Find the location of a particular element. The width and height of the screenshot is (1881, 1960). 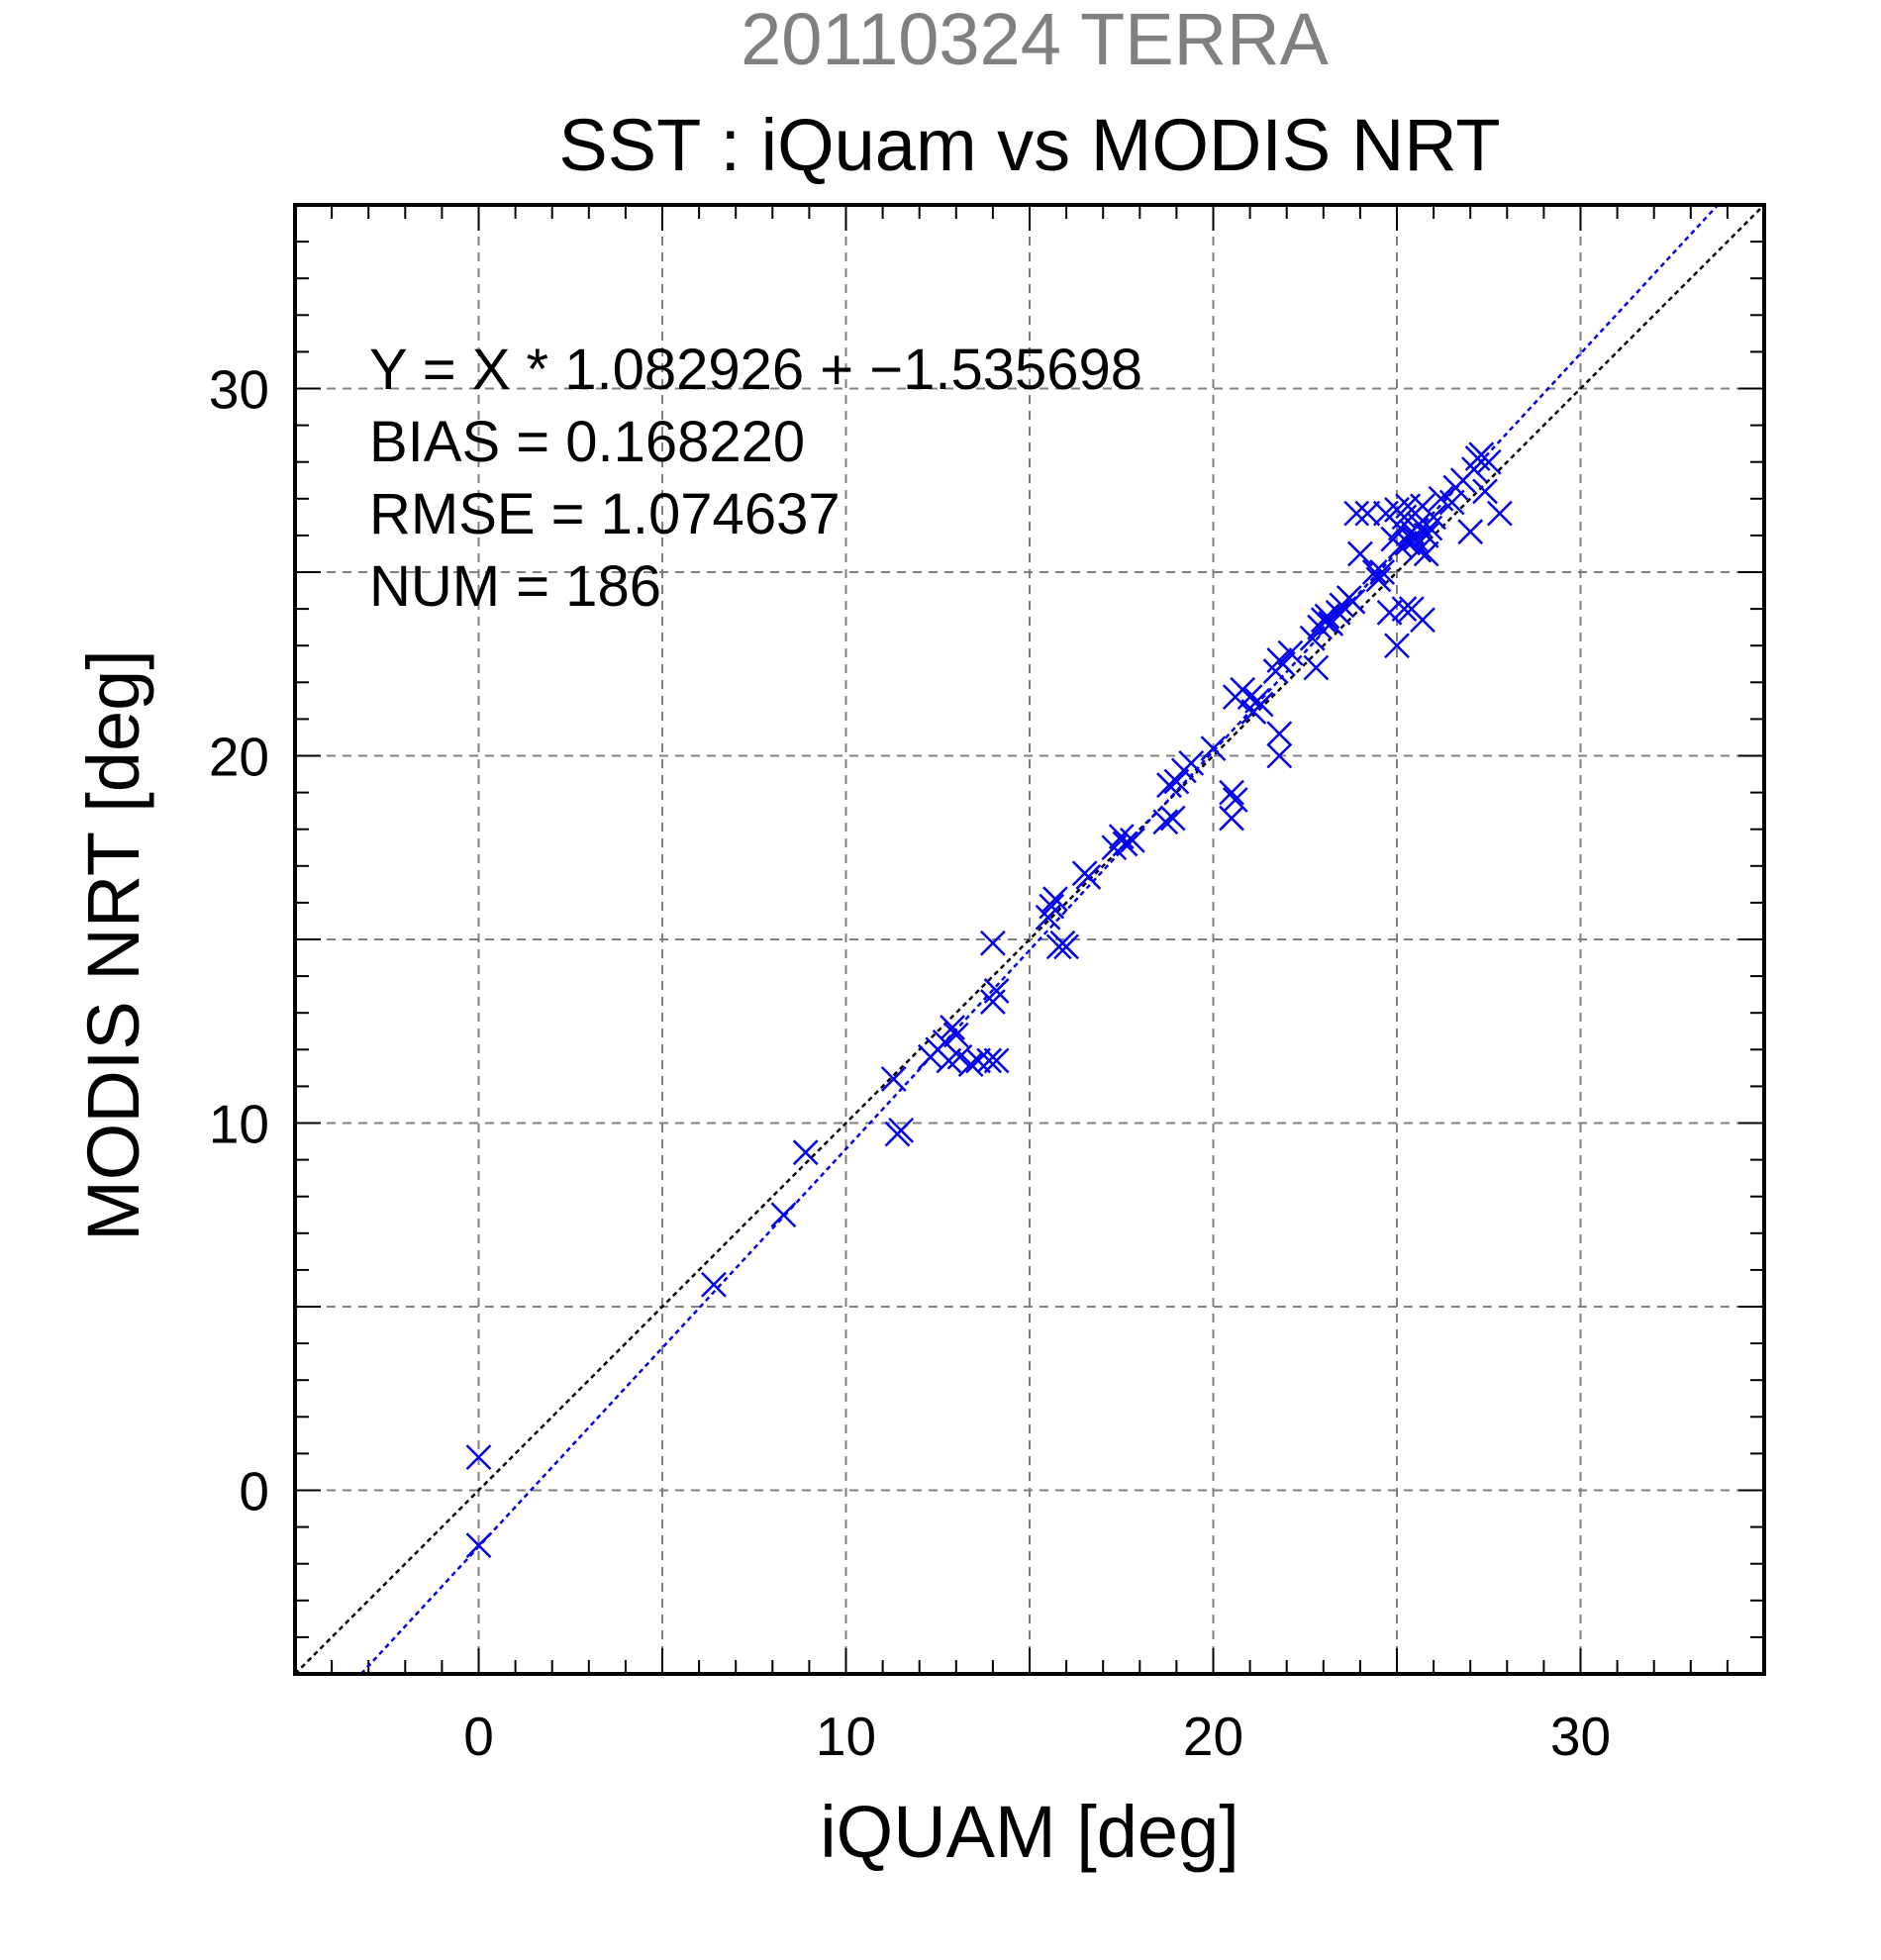

rmse-stat: RMSE = 1.074637 is located at coordinates (605, 514).